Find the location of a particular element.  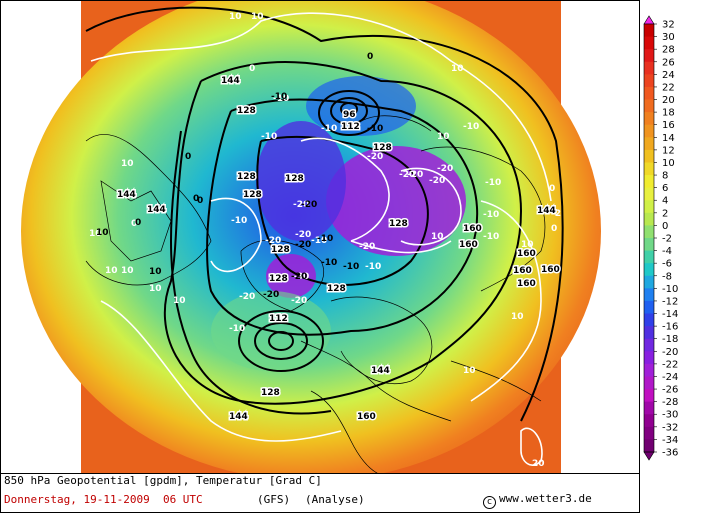

color-scale-tick-label: 16 is located at coordinates (668, 125).